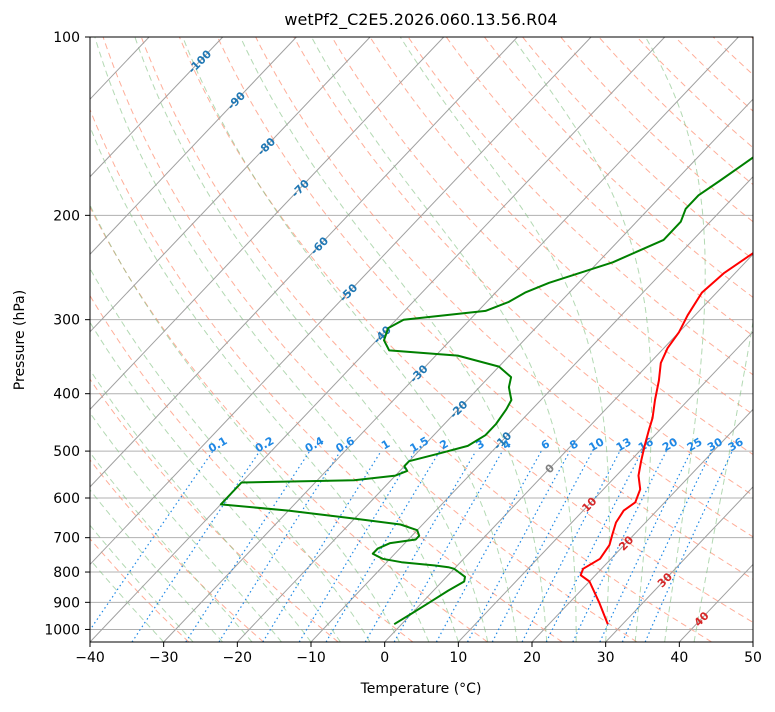  I want to click on y-tick-label: 800, so click(66, 573).